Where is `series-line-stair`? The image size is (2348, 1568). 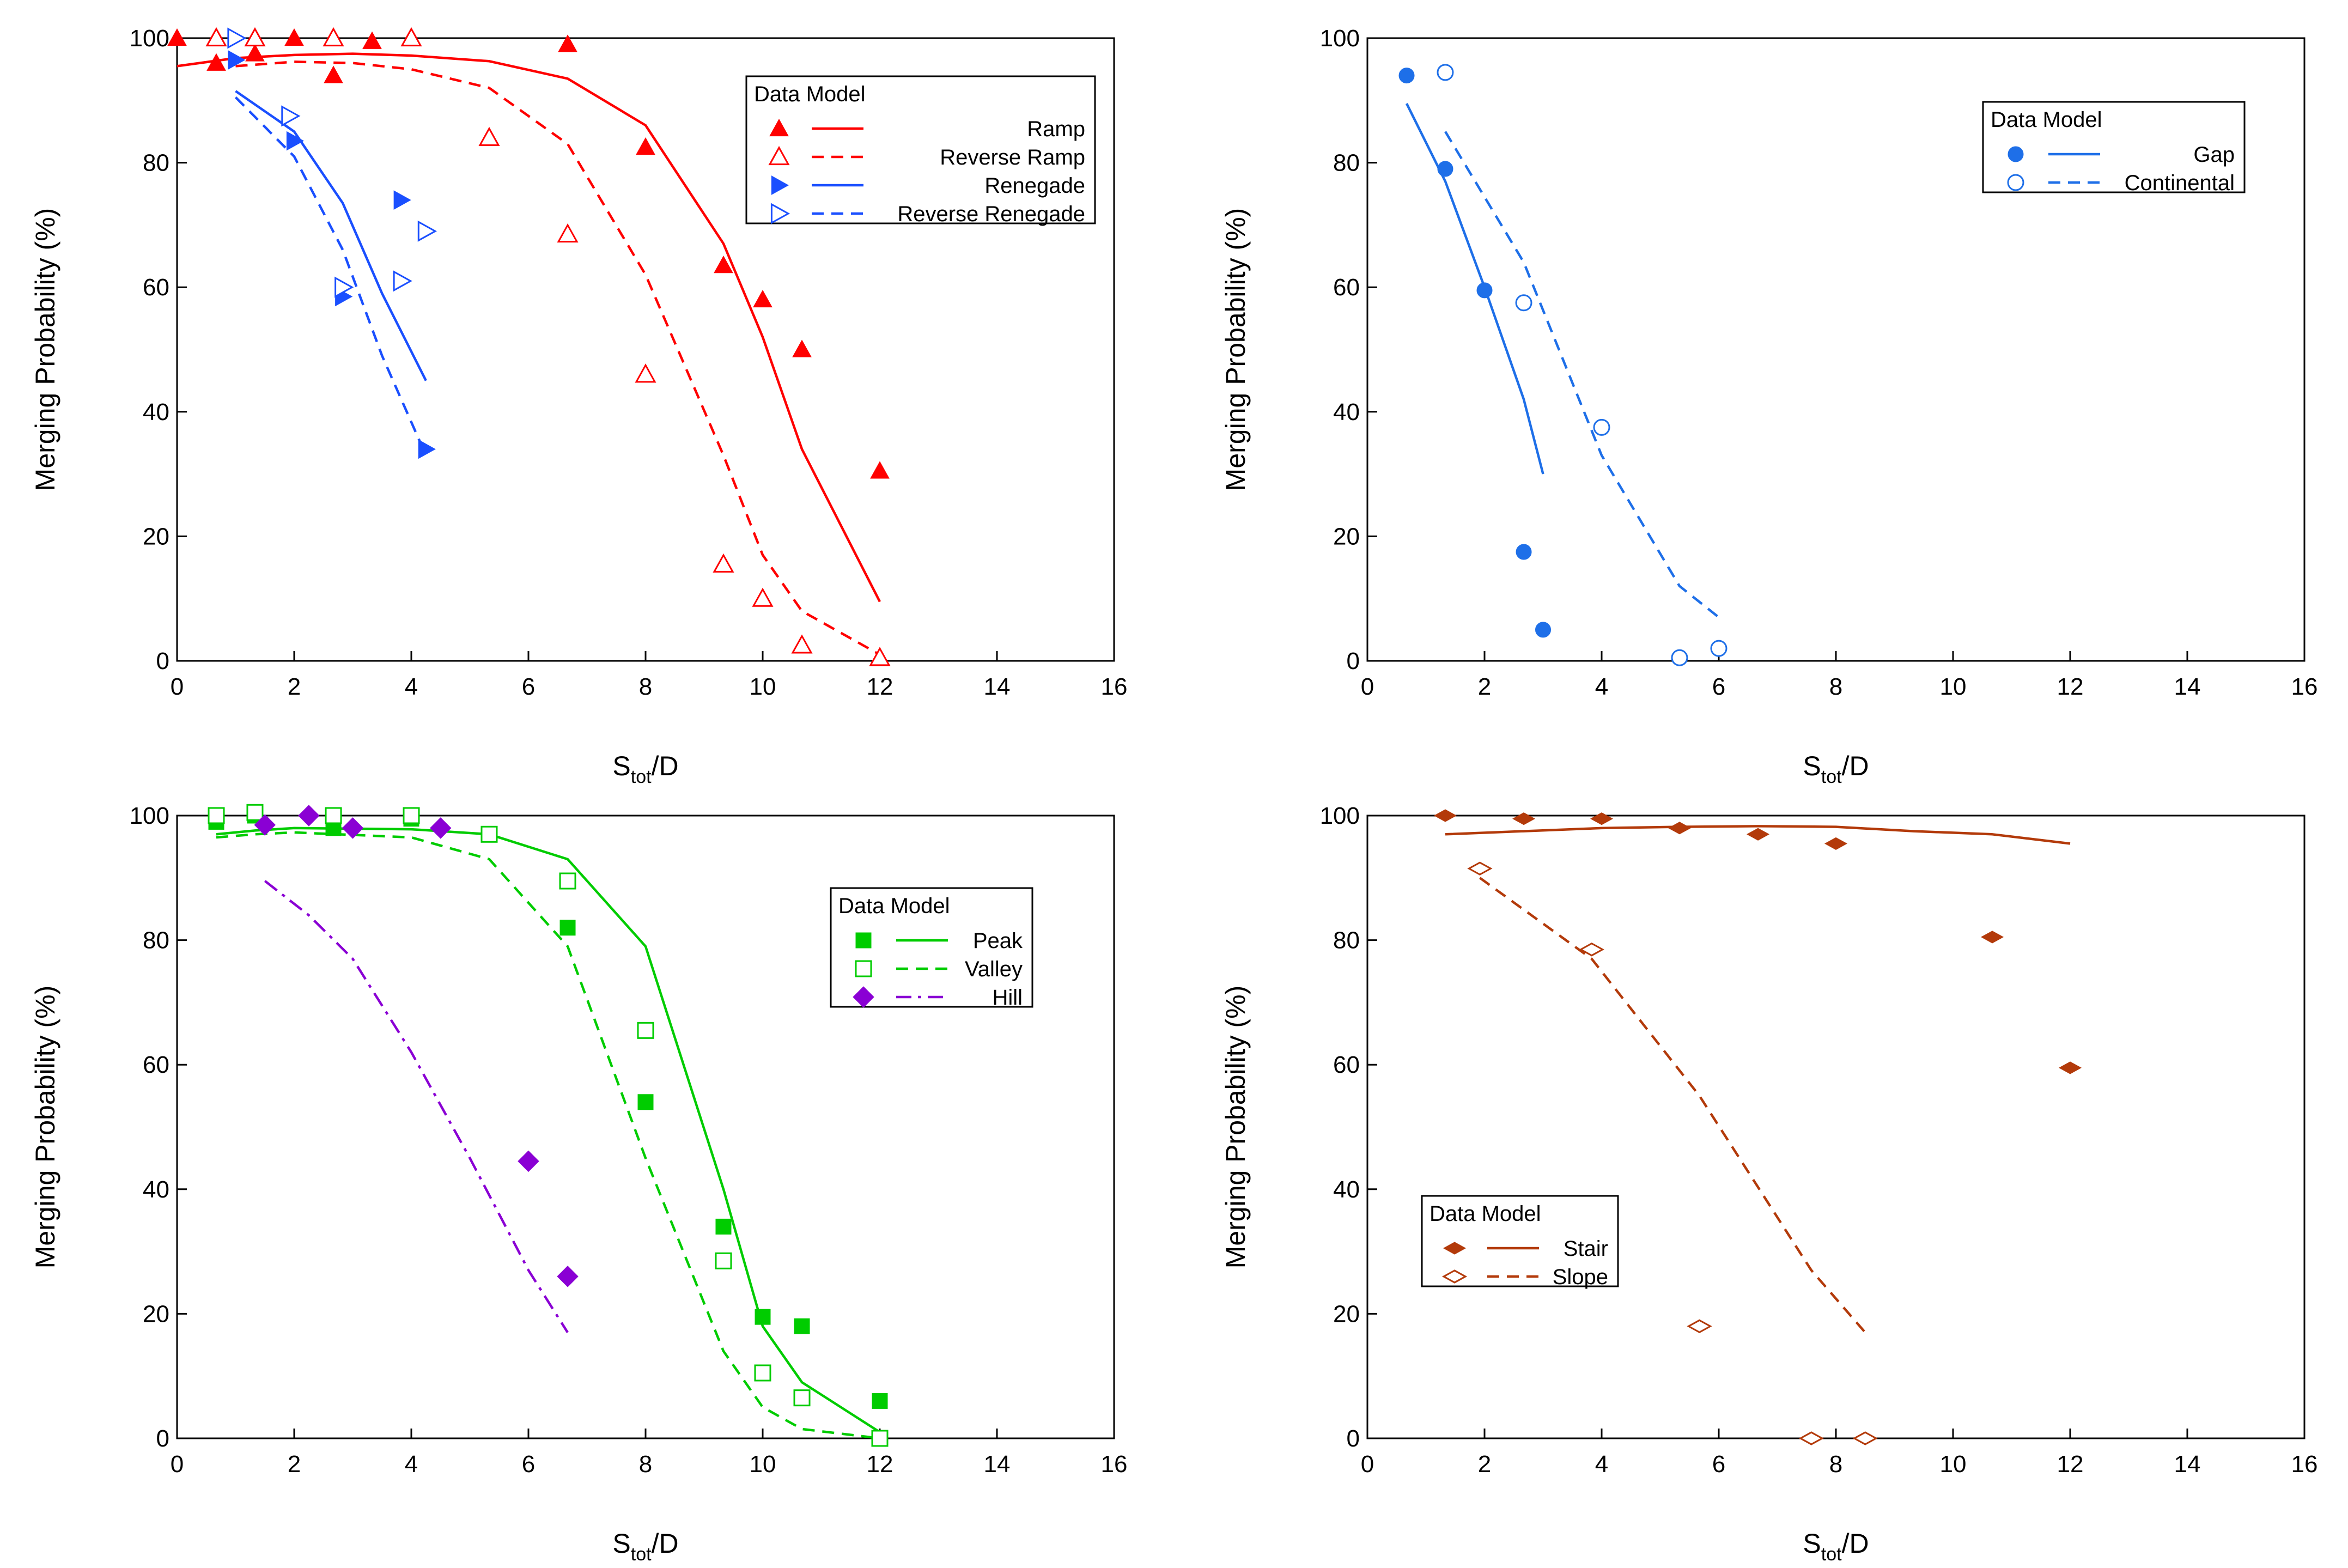 series-line-stair is located at coordinates (1758, 835).